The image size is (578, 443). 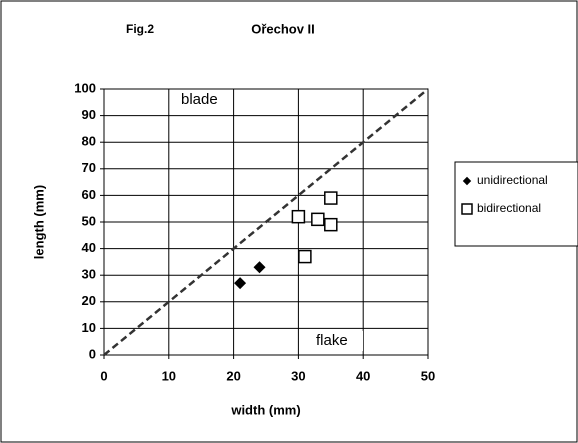 What do you see at coordinates (363, 375) in the screenshot?
I see `x-tick-label: 40` at bounding box center [363, 375].